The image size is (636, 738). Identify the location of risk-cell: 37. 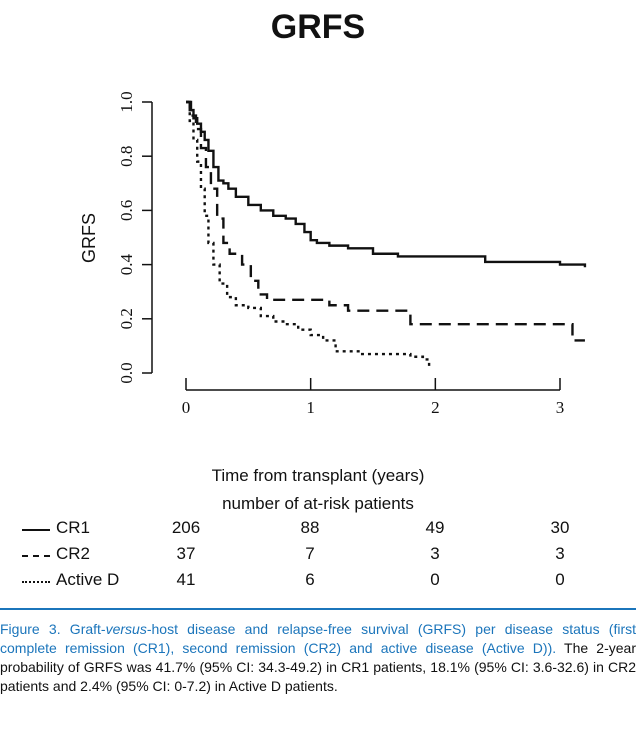
(186, 553).